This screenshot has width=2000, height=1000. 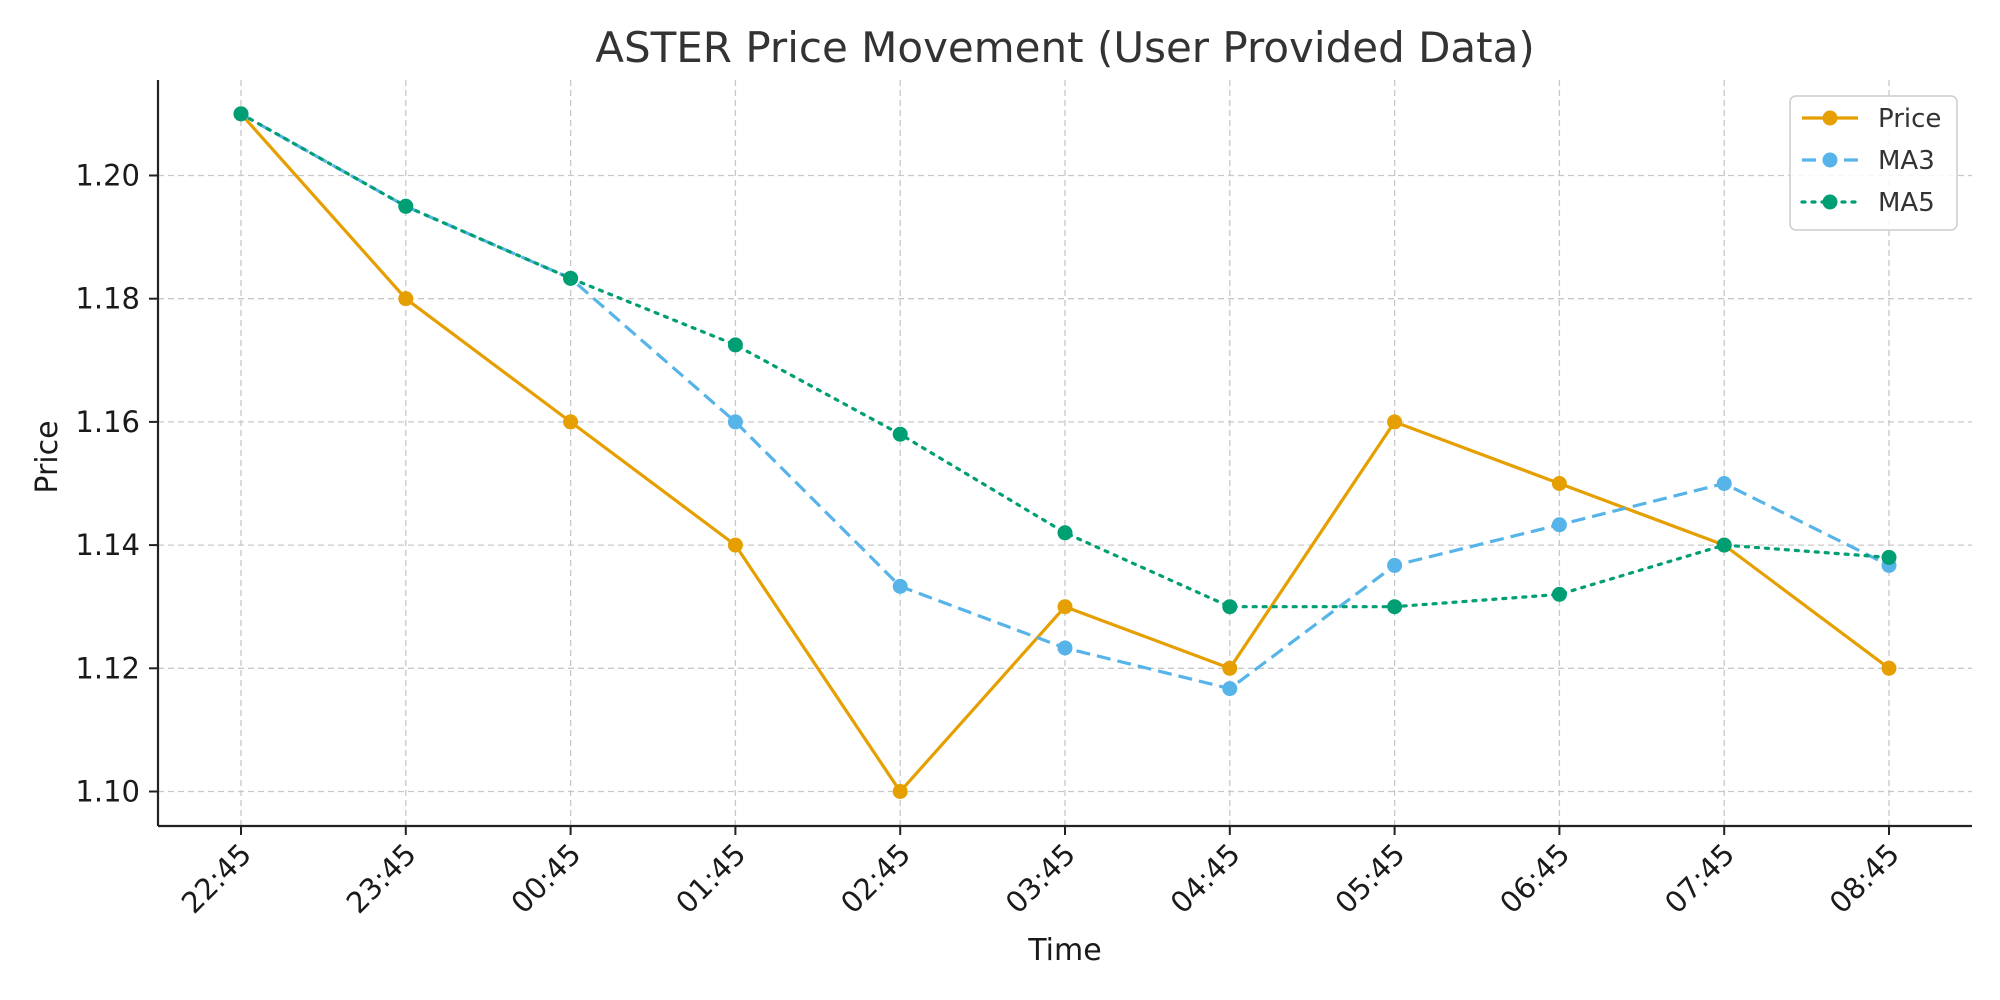 I want to click on legend-item-ma5: MA5, so click(x=1867, y=203).